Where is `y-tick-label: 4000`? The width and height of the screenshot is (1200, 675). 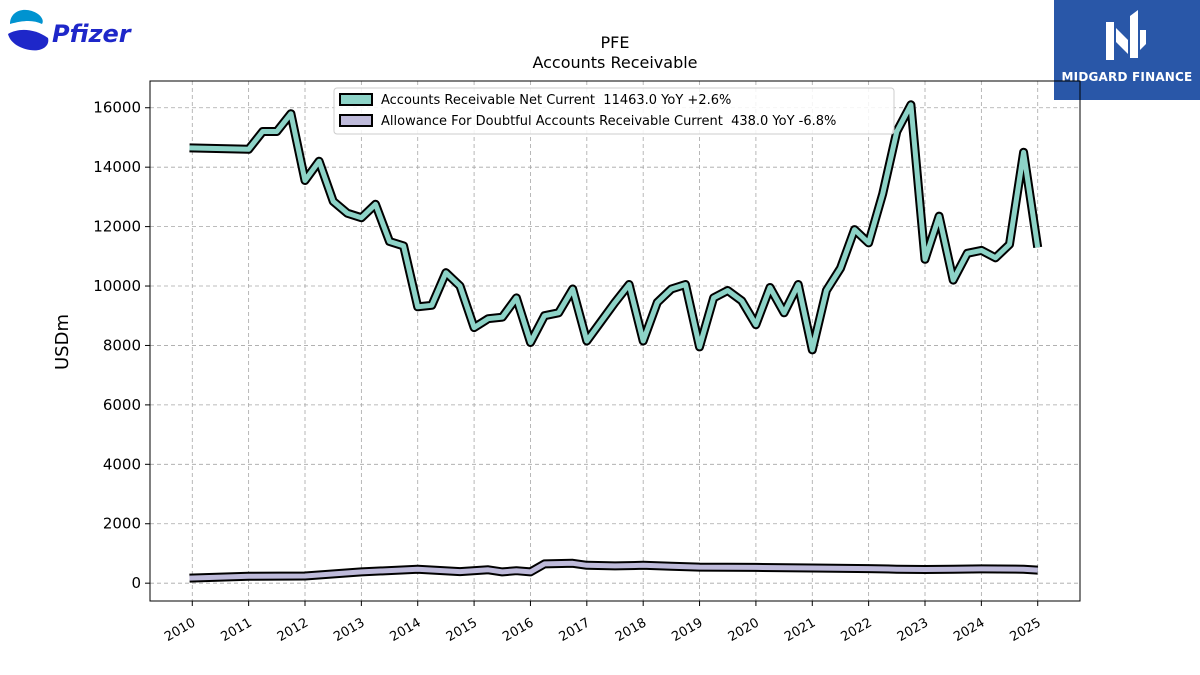
y-tick-label: 4000 is located at coordinates (122, 464).